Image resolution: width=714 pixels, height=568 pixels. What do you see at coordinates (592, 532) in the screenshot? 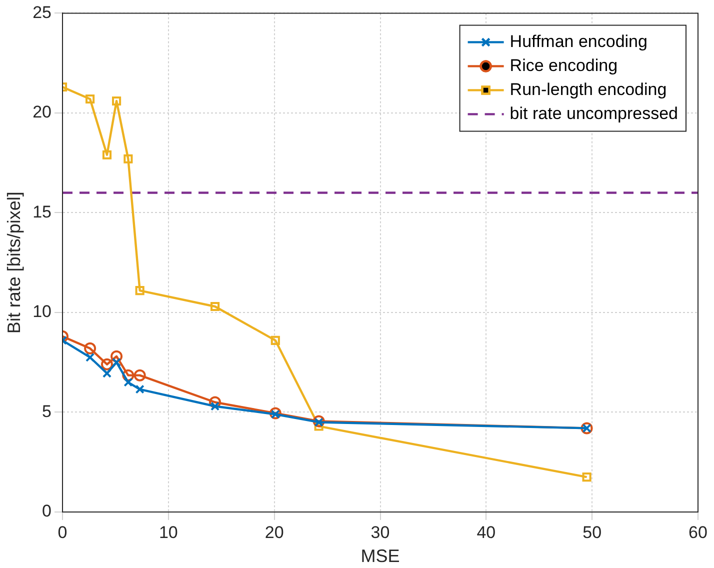
I see `x-tick-label: 50` at bounding box center [592, 532].